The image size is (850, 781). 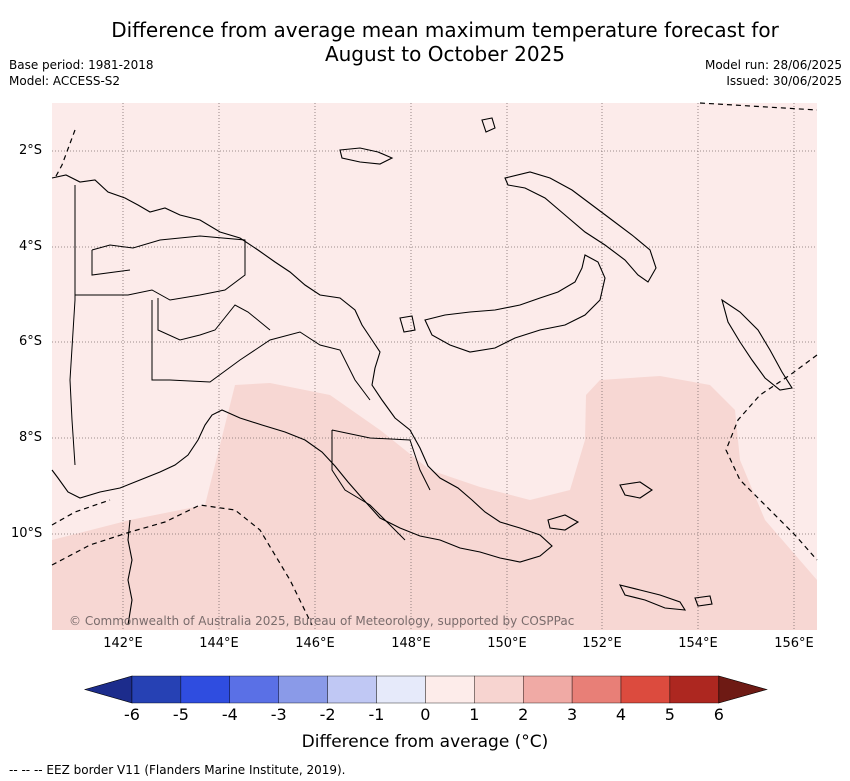 I want to click on new-ireland-coast, so click(x=580, y=227).